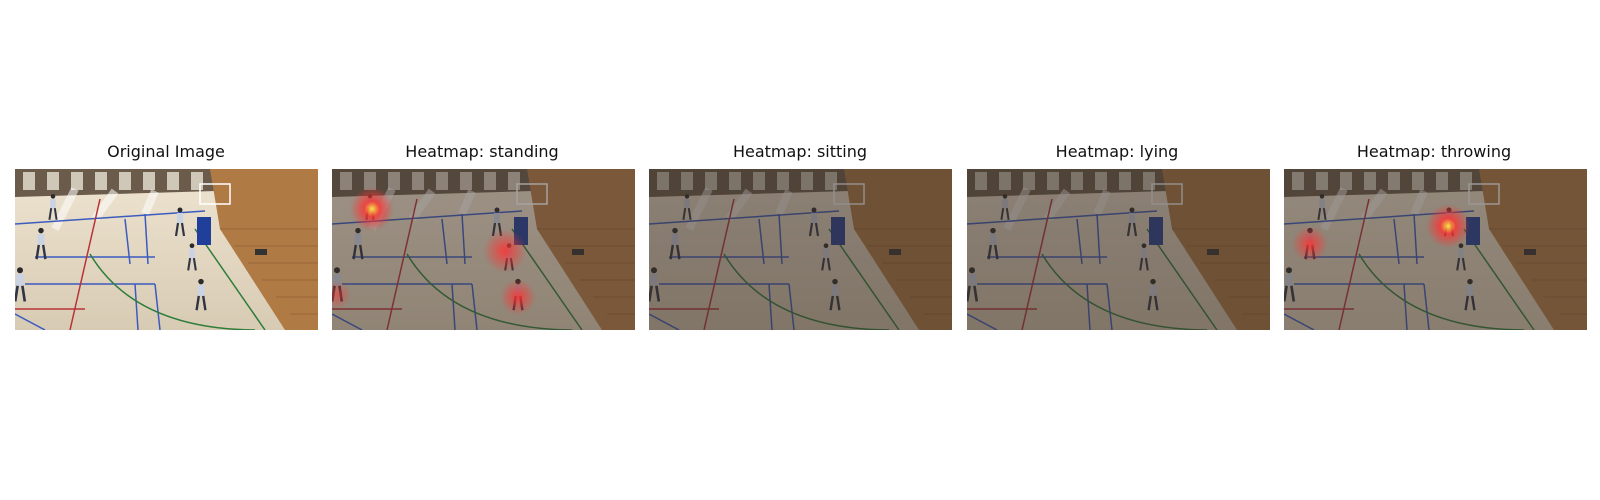 This screenshot has width=1600, height=500. What do you see at coordinates (1117, 151) in the screenshot?
I see `panel-title-lying: Heatmap: lying` at bounding box center [1117, 151].